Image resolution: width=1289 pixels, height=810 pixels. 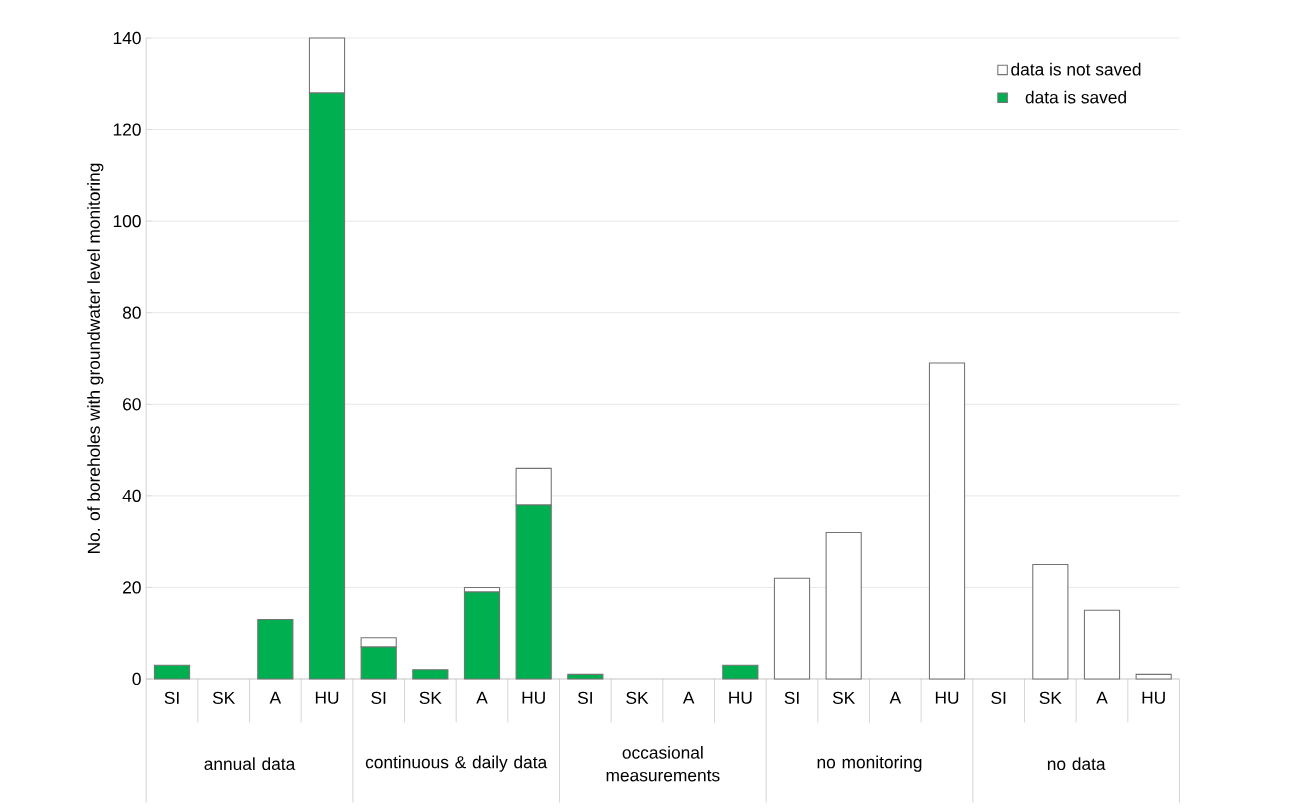 I want to click on text: no monitoring, so click(x=869, y=763).